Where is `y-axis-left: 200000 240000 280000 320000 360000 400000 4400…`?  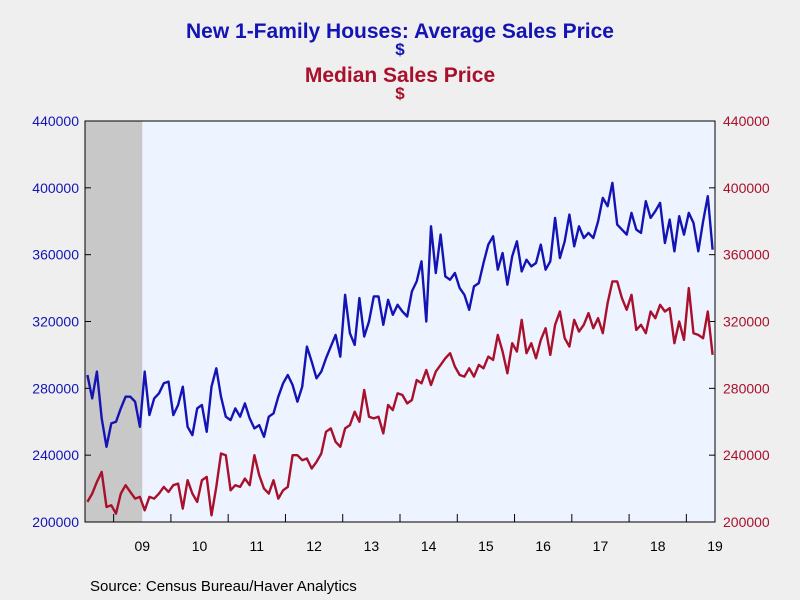
y-axis-left: 200000 240000 280000 320000 360000 400000 4400… is located at coordinates (61, 321).